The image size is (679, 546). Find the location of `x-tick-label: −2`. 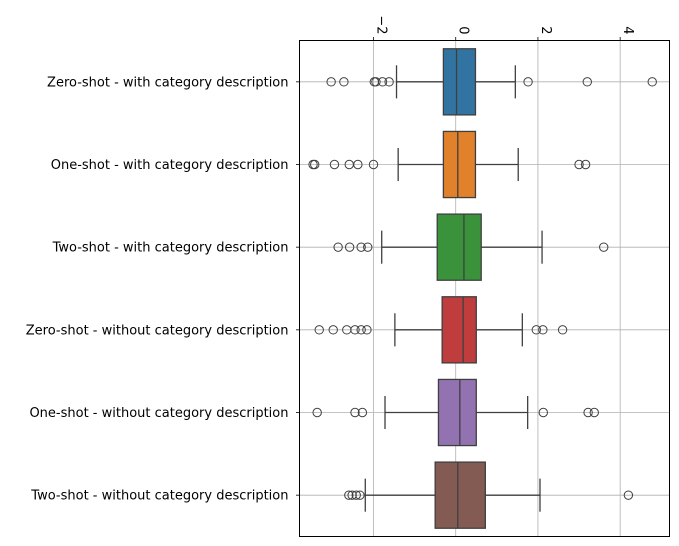

x-tick-label: −2 is located at coordinates (381, 24).